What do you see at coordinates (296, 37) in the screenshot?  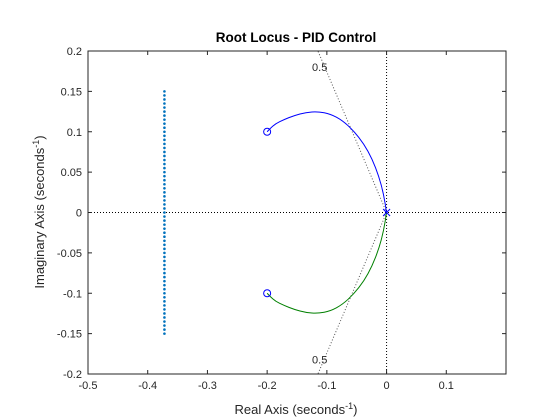 I see `chart-title: Root Locus - PID Control` at bounding box center [296, 37].